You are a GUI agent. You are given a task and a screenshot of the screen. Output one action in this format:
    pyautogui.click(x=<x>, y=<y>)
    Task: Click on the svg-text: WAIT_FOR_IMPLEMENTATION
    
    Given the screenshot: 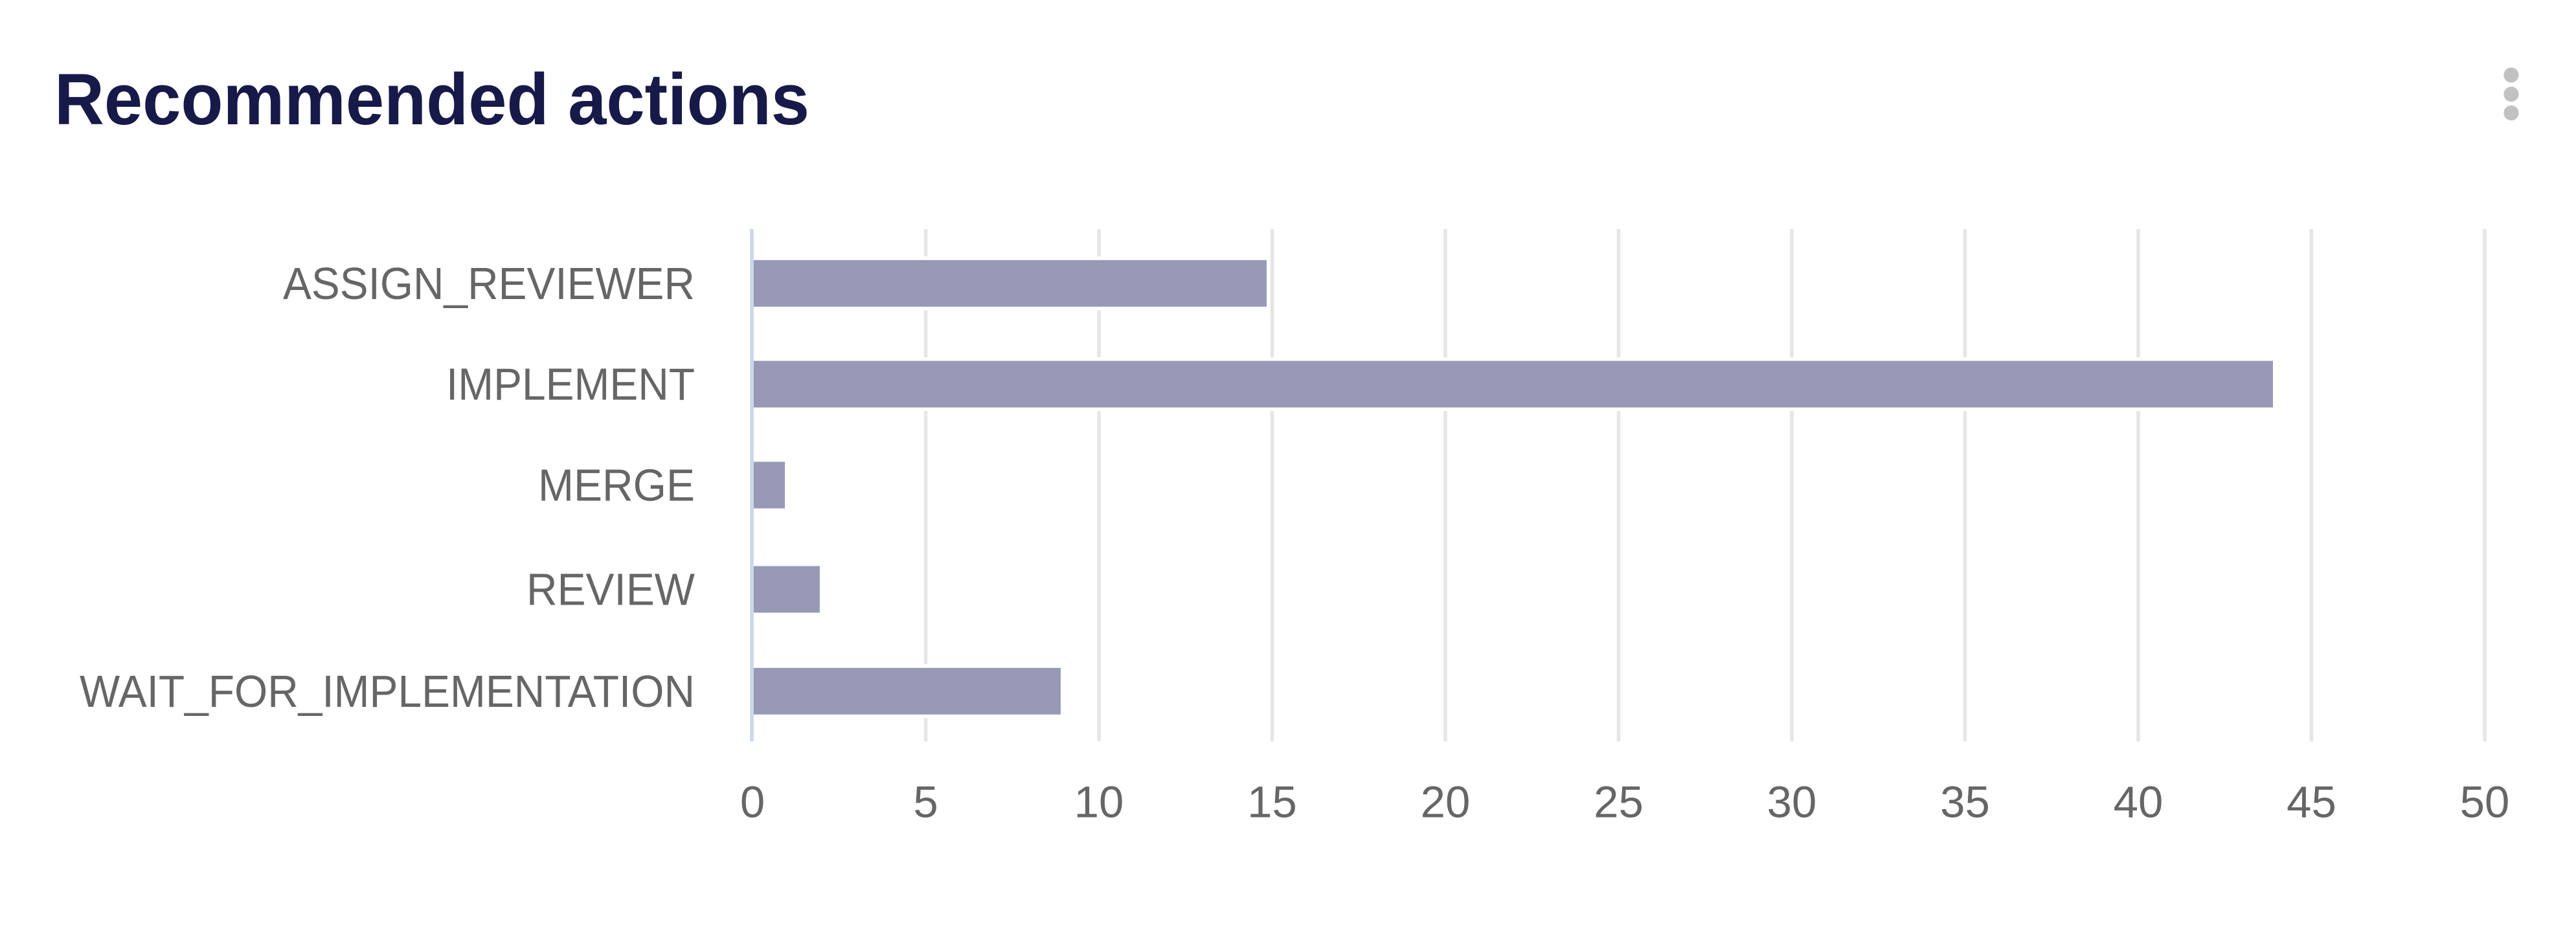 What is the action you would take?
    pyautogui.click(x=387, y=691)
    